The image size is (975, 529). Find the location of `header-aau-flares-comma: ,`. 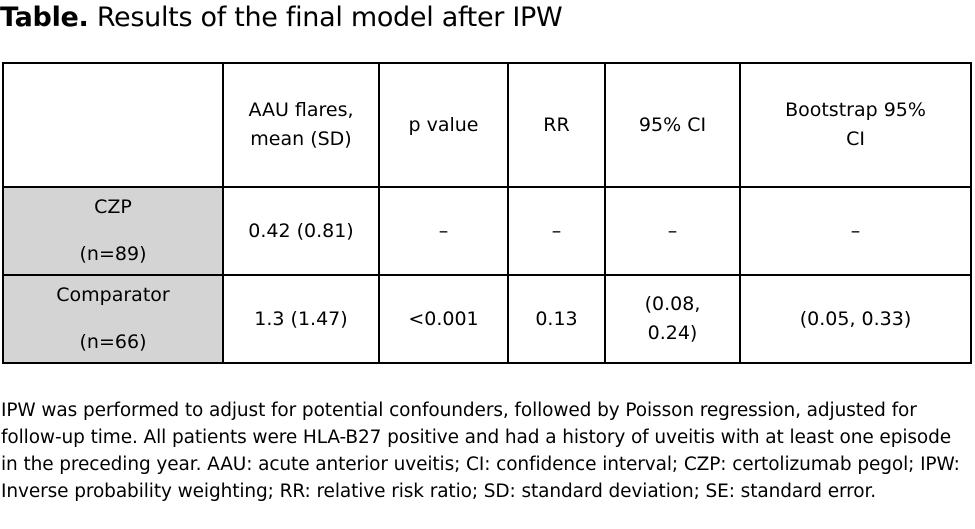

header-aau-flares-comma: , is located at coordinates (350, 110).